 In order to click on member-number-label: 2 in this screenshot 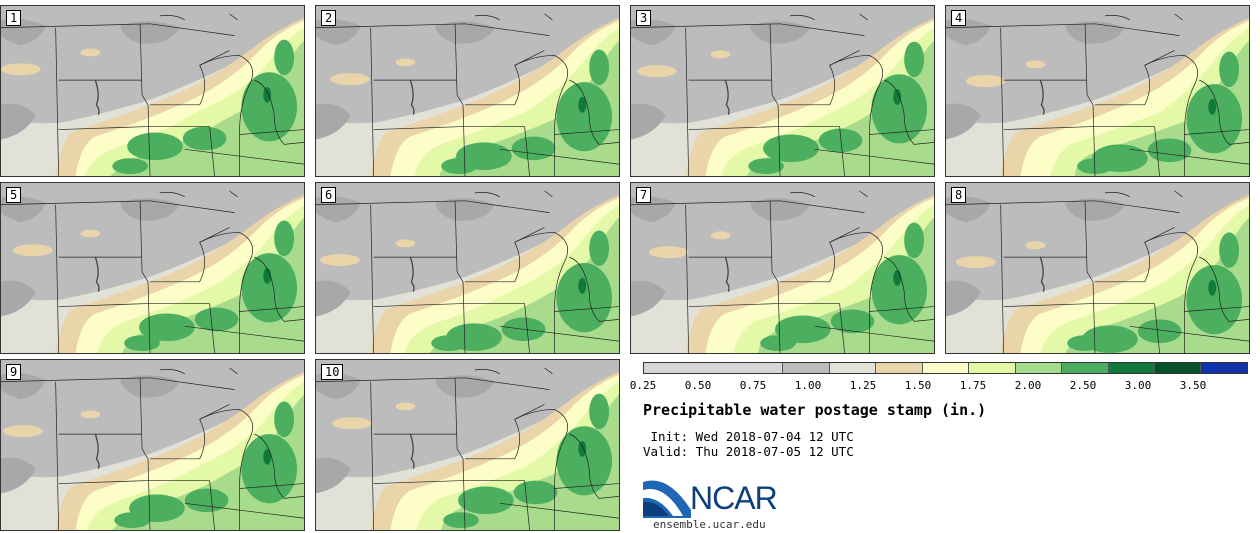, I will do `click(329, 18)`.